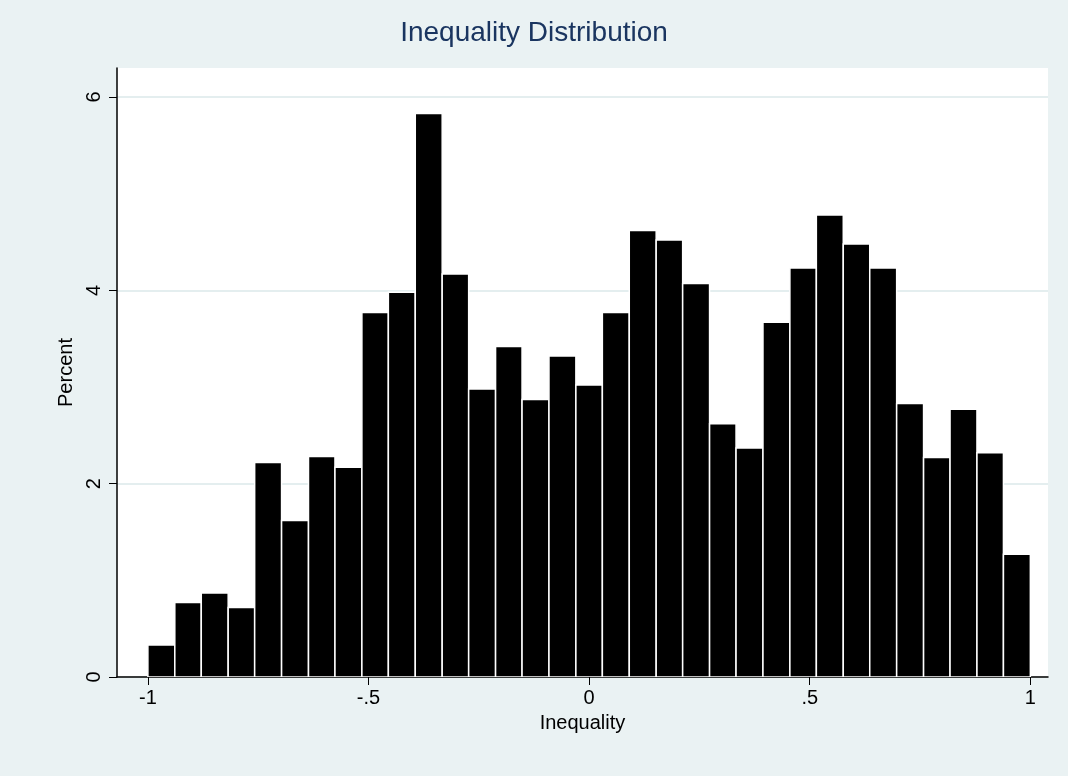 This screenshot has width=1068, height=776. What do you see at coordinates (93, 484) in the screenshot?
I see `y-tick-label: 2` at bounding box center [93, 484].